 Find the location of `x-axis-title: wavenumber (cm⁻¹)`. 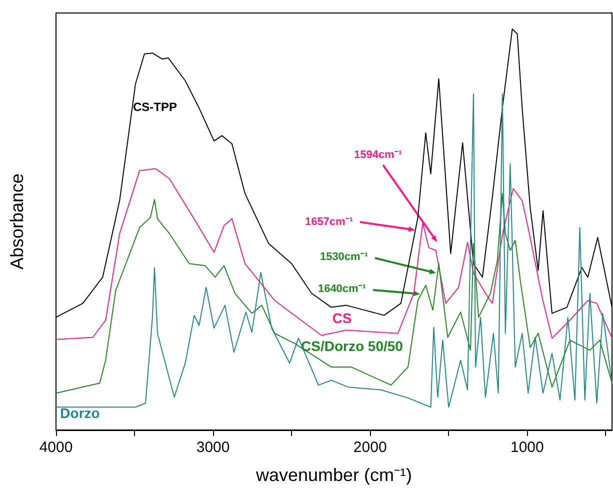

x-axis-title: wavenumber (cm⁻¹) is located at coordinates (333, 475).